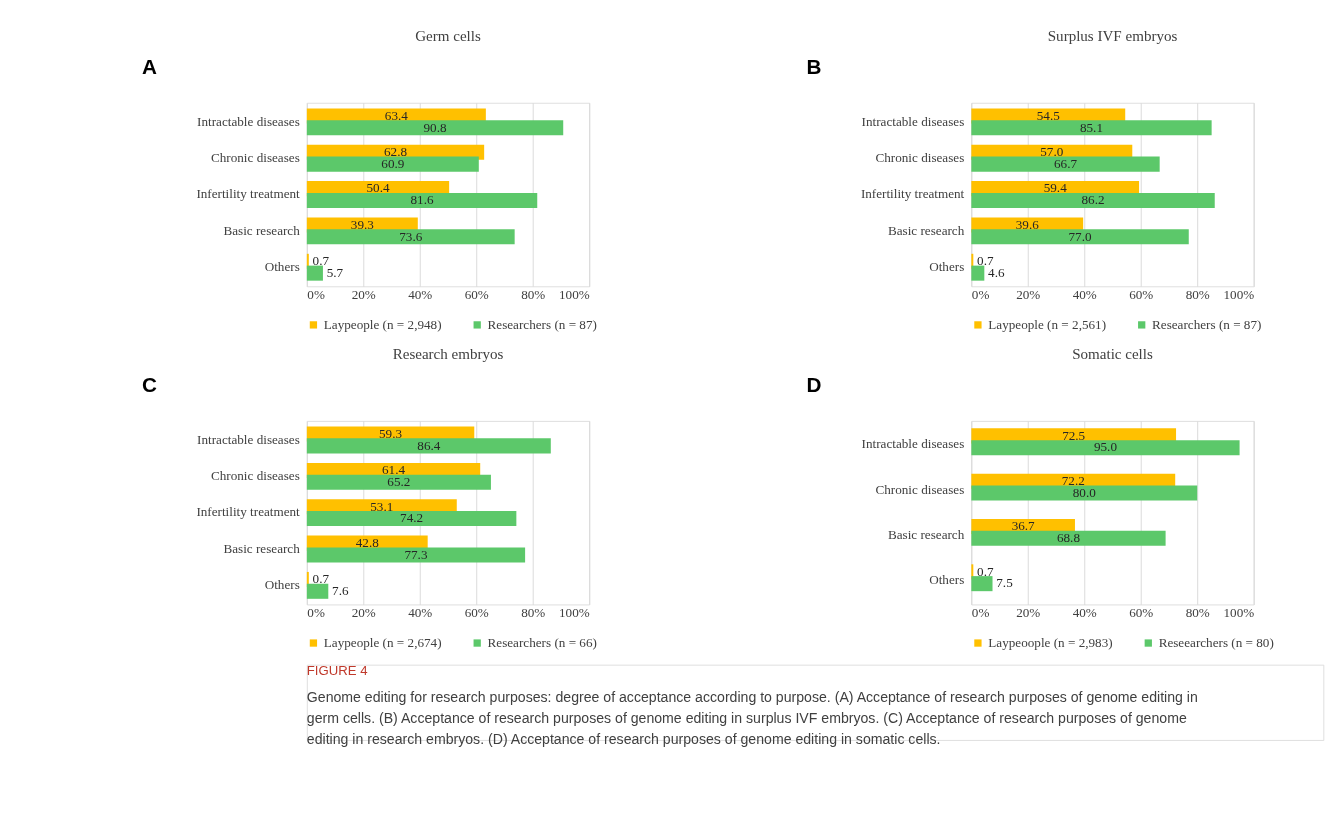 The image size is (1329, 834). Describe the element at coordinates (382, 324) in the screenshot. I see `legend-label: Laypeople (n = 2,948)` at that location.